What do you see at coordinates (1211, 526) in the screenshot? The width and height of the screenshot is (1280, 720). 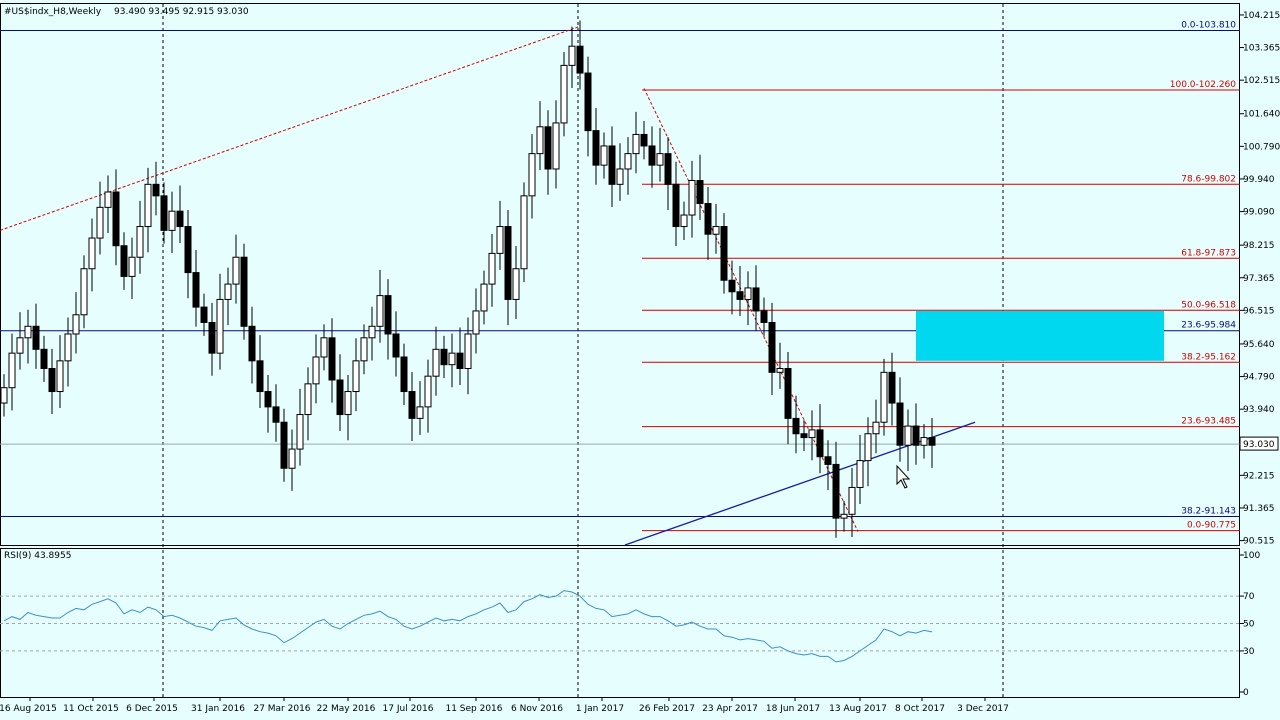 I see `fib-label-9: 0.0-90.775` at bounding box center [1211, 526].